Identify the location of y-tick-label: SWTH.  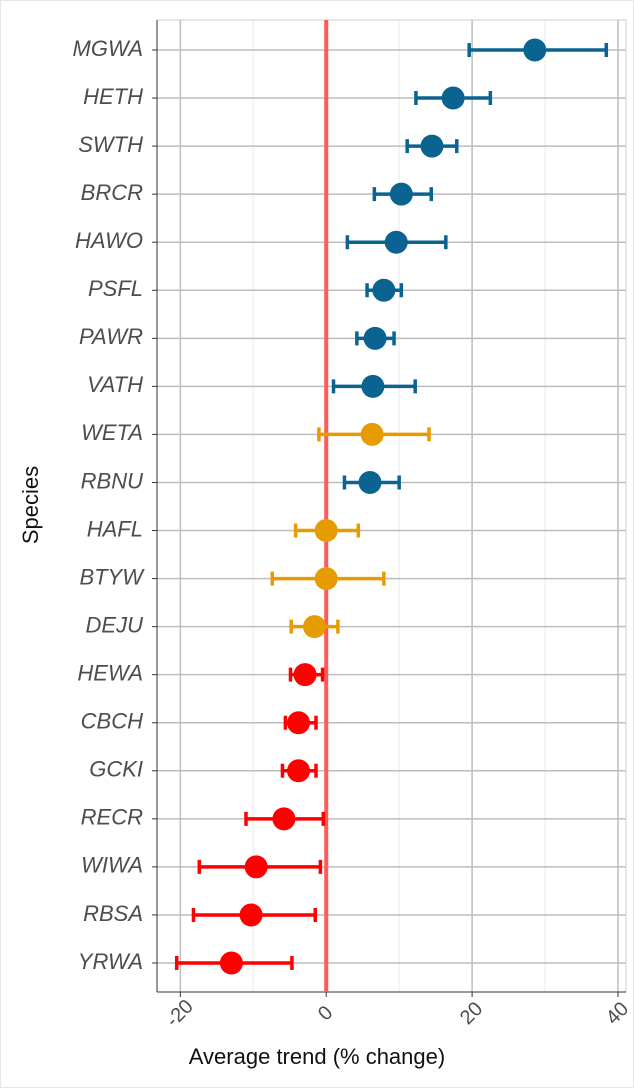
(110, 144).